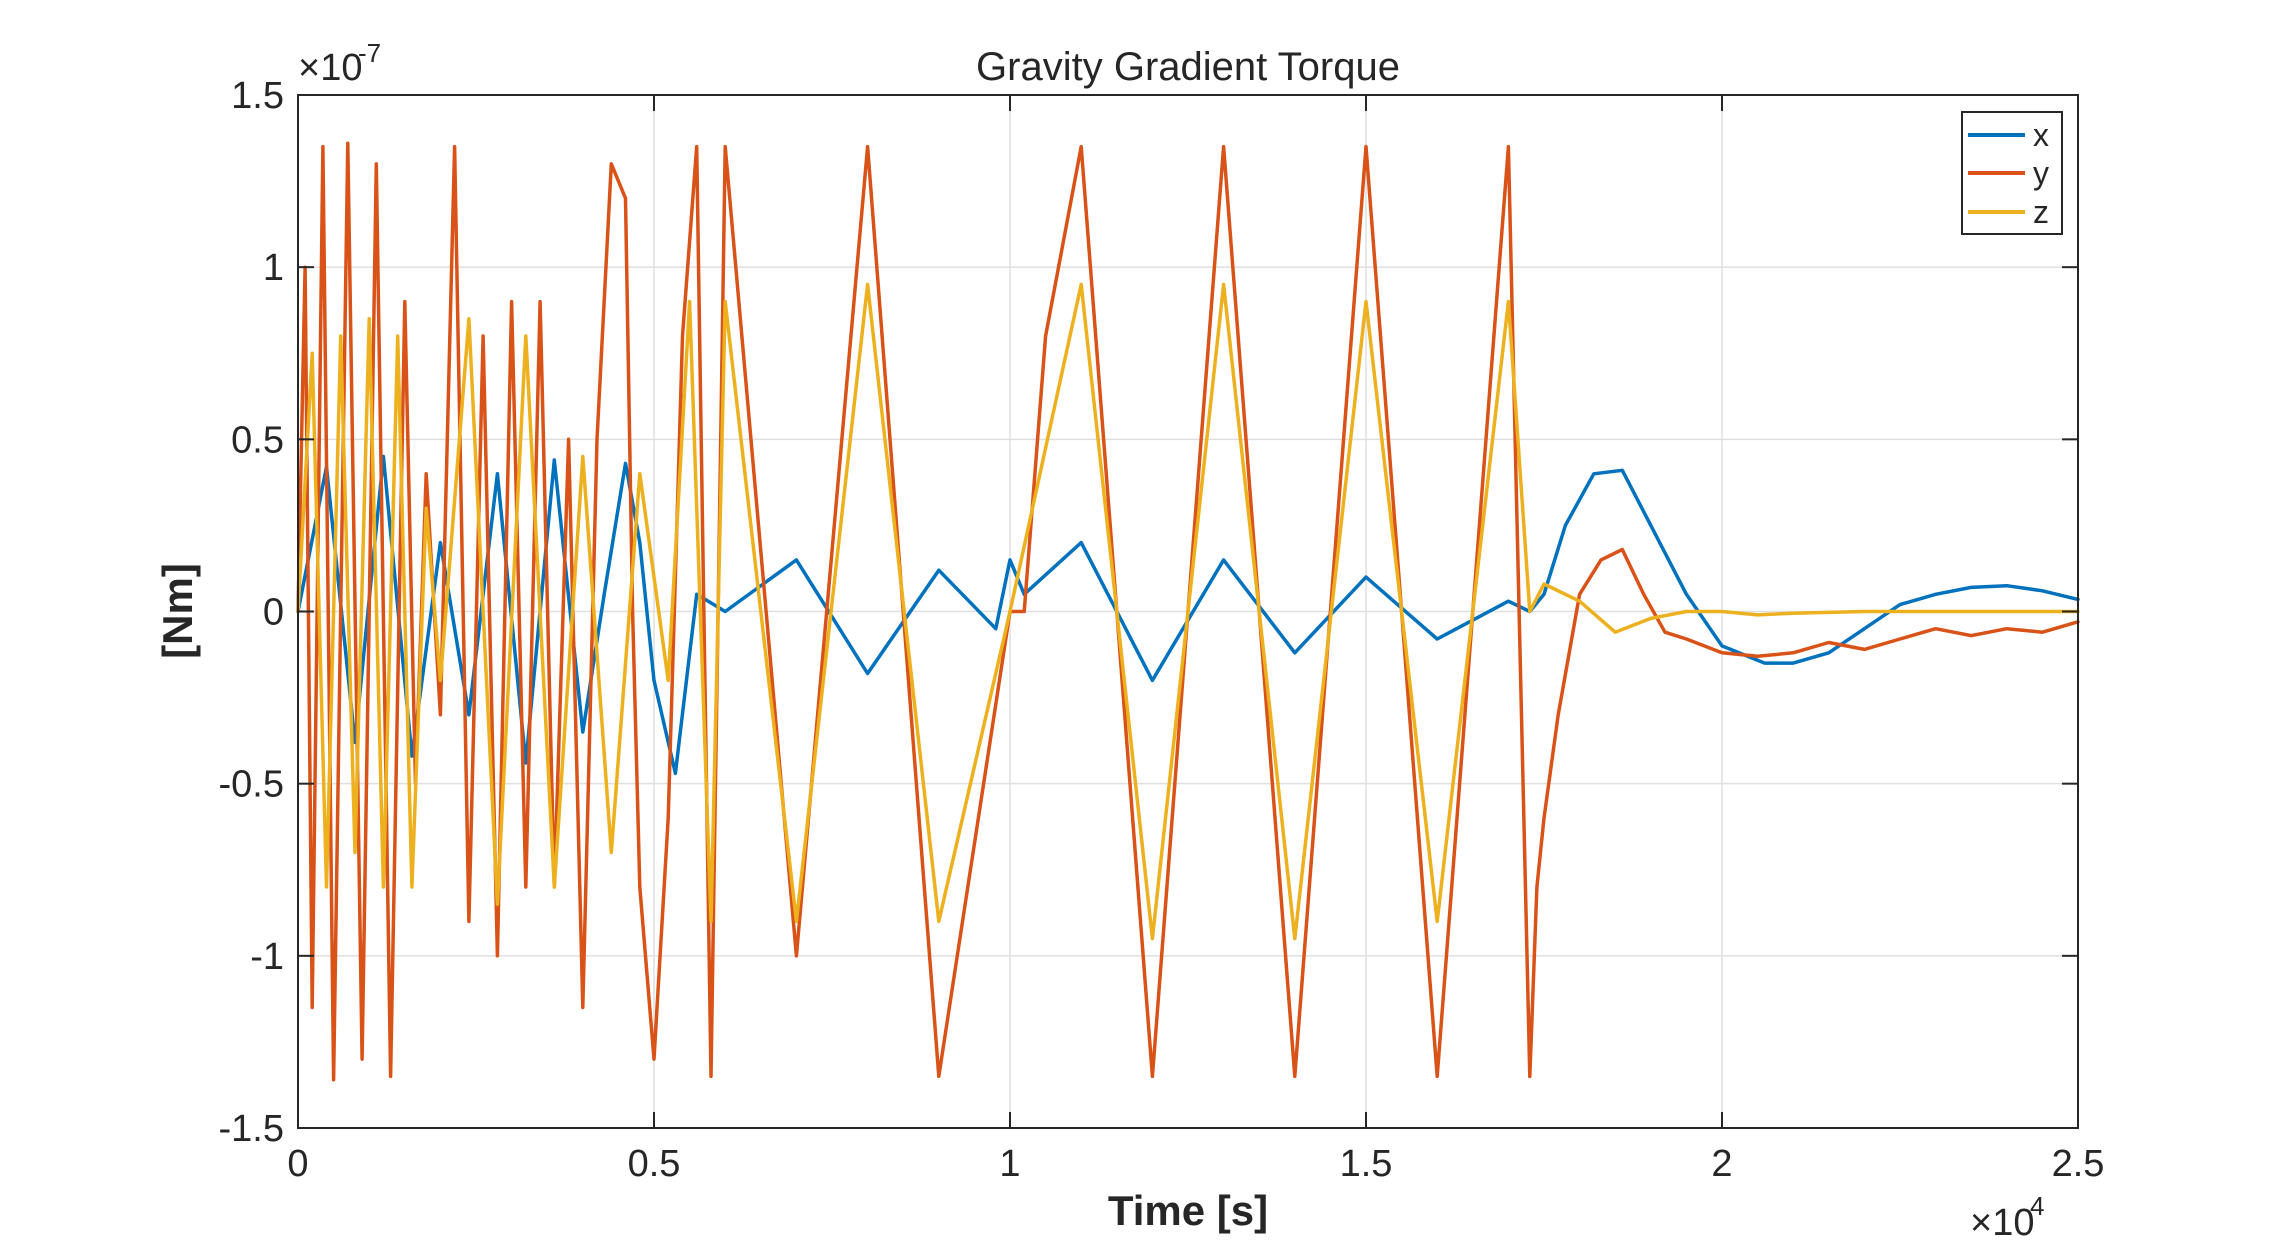  What do you see at coordinates (1188, 67) in the screenshot?
I see `chart-title: Gravity Gradient Torque` at bounding box center [1188, 67].